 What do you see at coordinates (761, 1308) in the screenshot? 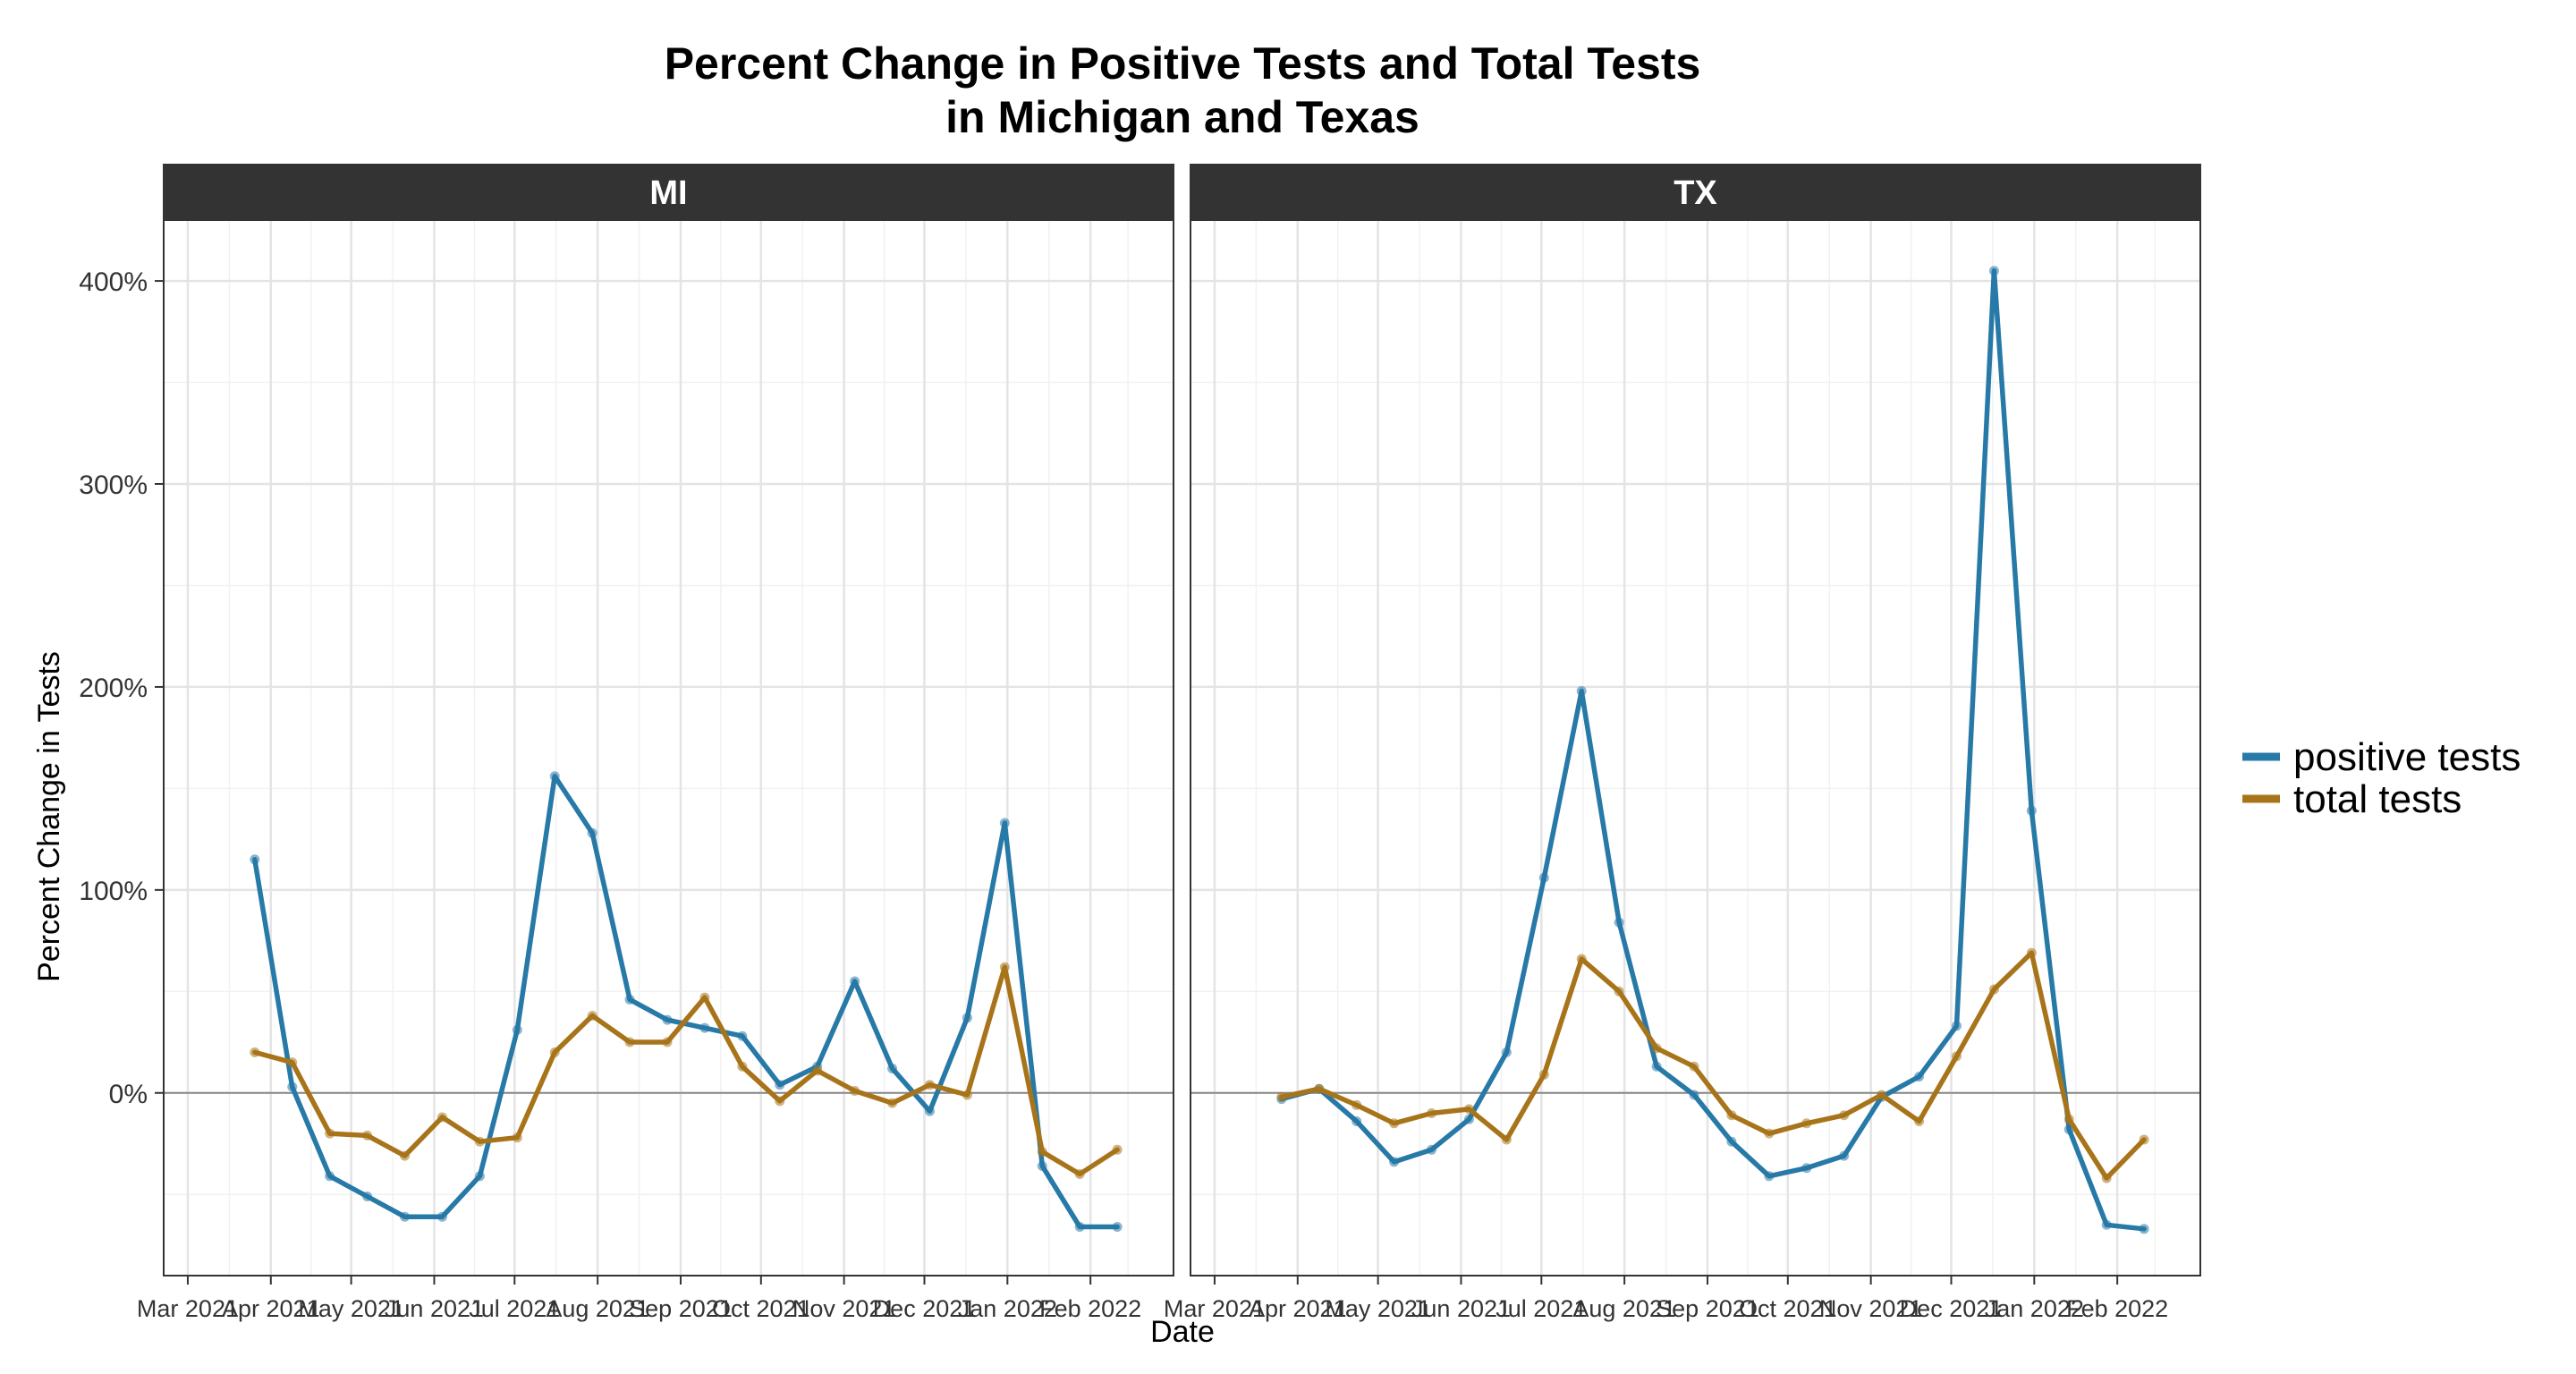
I see `x-tick-label: Oct 2021` at bounding box center [761, 1308].